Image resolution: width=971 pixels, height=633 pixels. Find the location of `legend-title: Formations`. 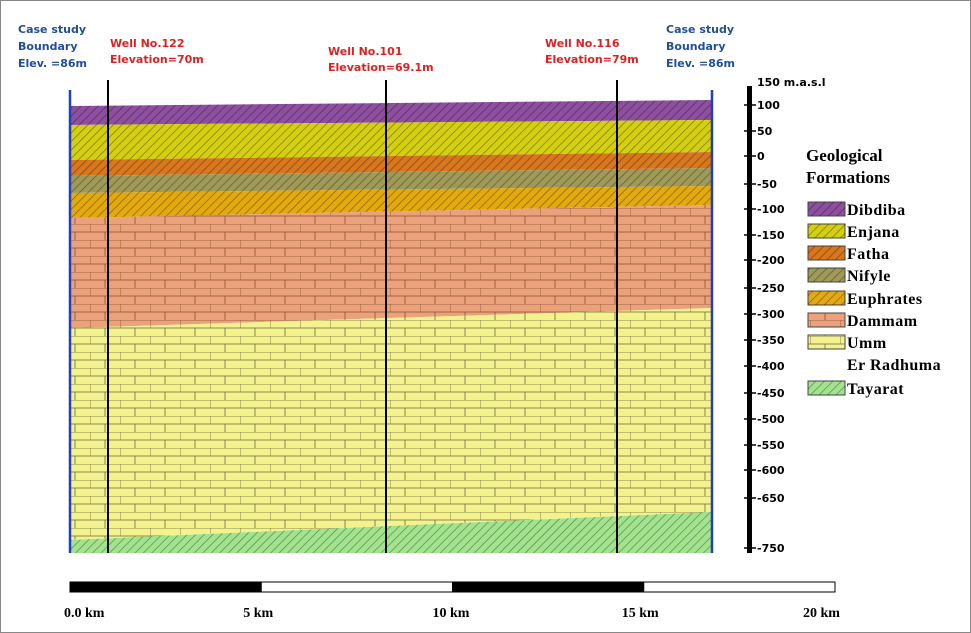

legend-title: Formations is located at coordinates (848, 177).